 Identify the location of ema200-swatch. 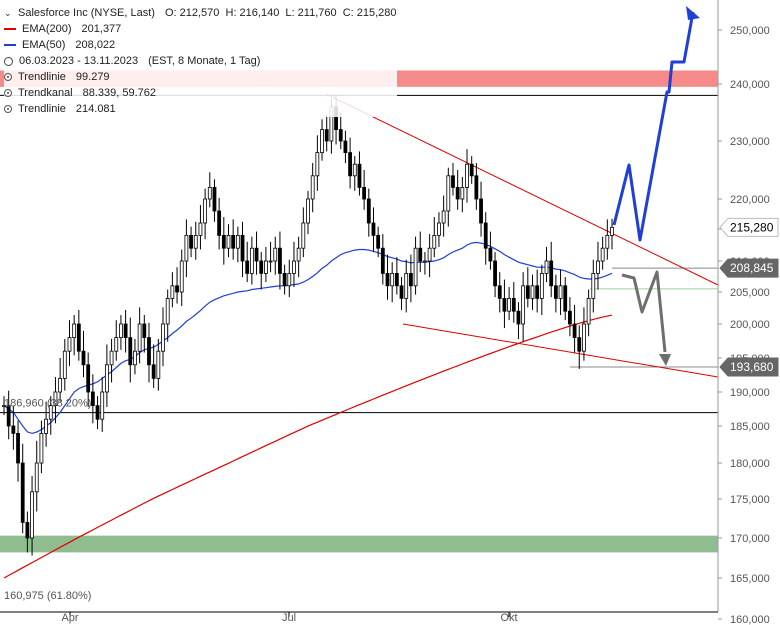
(10, 29).